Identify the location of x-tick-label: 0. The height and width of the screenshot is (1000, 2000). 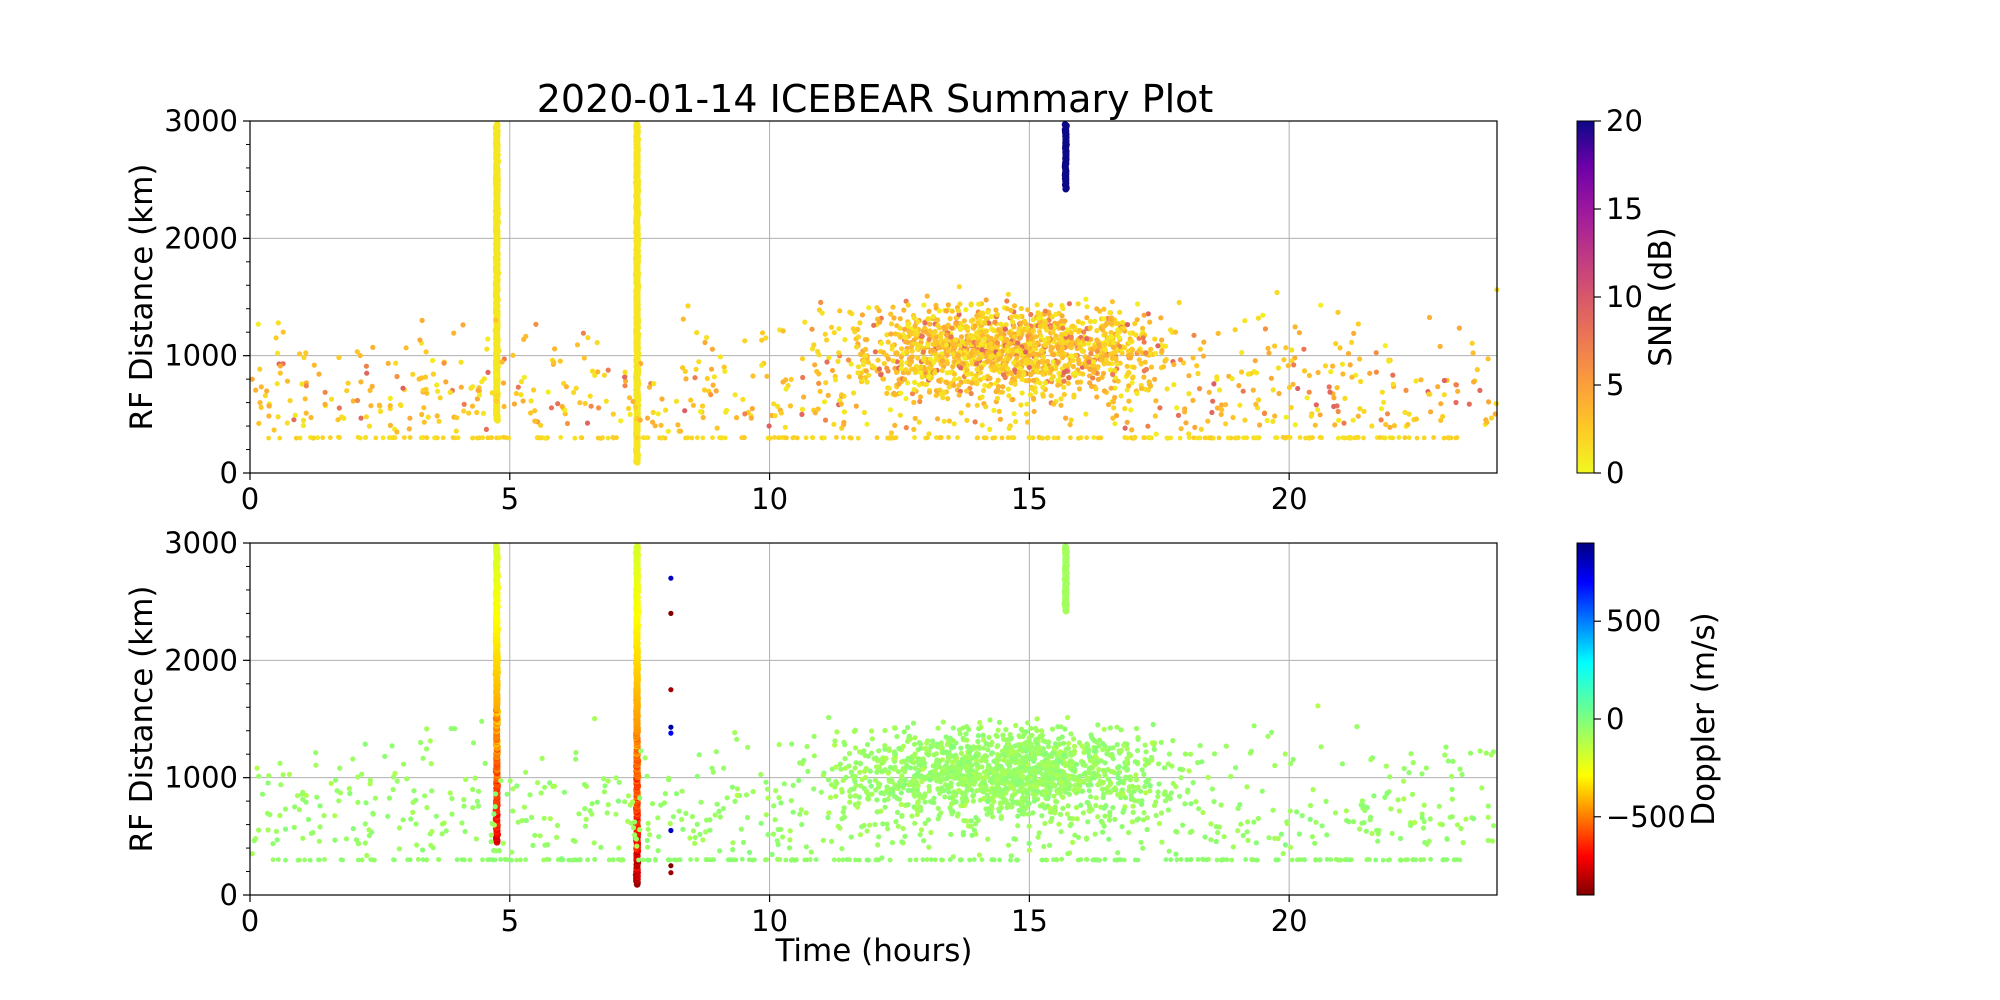
(250, 499).